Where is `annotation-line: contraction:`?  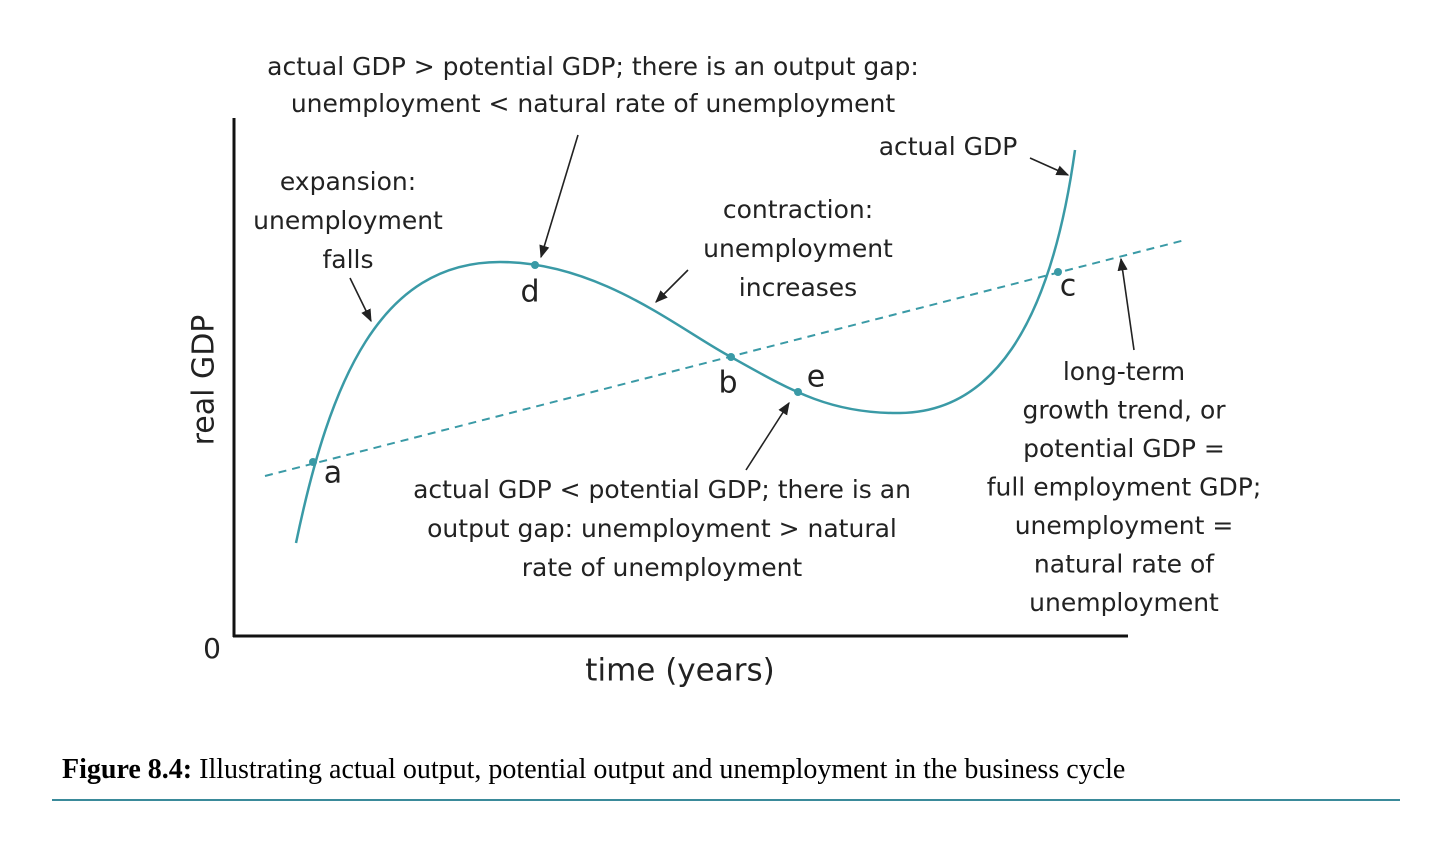
annotation-line: contraction: is located at coordinates (798, 209).